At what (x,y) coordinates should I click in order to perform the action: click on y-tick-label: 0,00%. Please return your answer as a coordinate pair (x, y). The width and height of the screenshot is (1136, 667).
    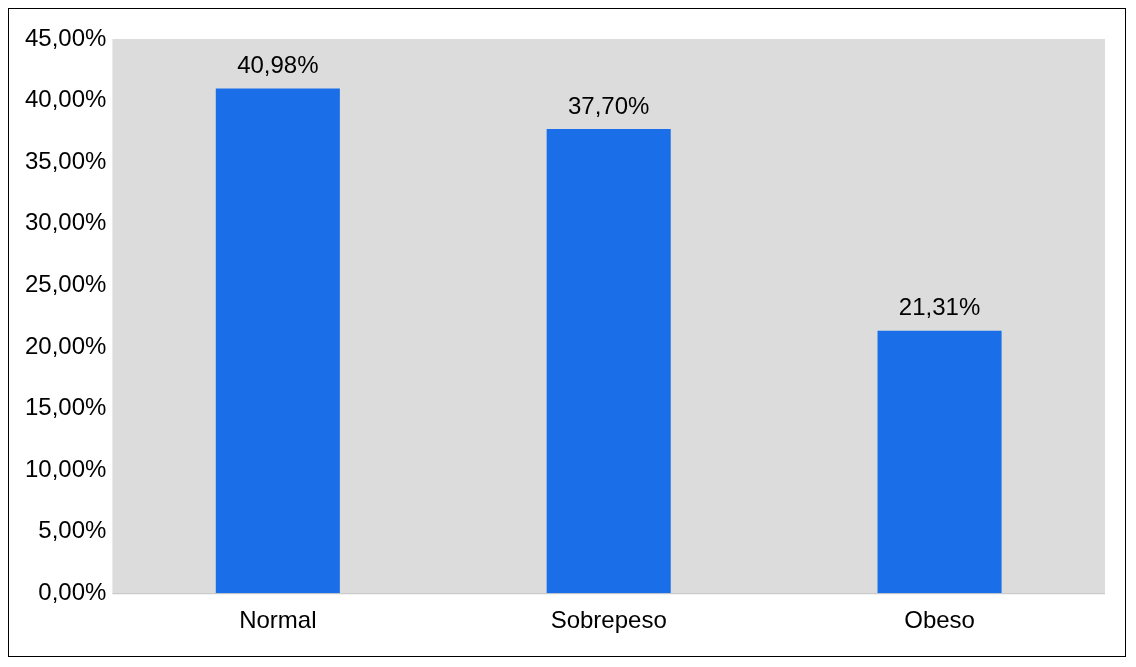
    Looking at the image, I should click on (72, 591).